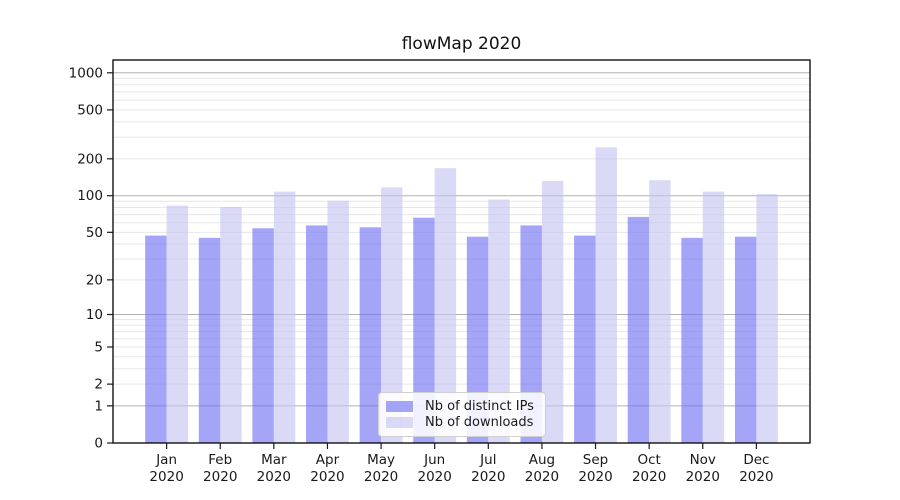 The width and height of the screenshot is (900, 500). What do you see at coordinates (638, 329) in the screenshot?
I see `bar-distinct-ips-oct` at bounding box center [638, 329].